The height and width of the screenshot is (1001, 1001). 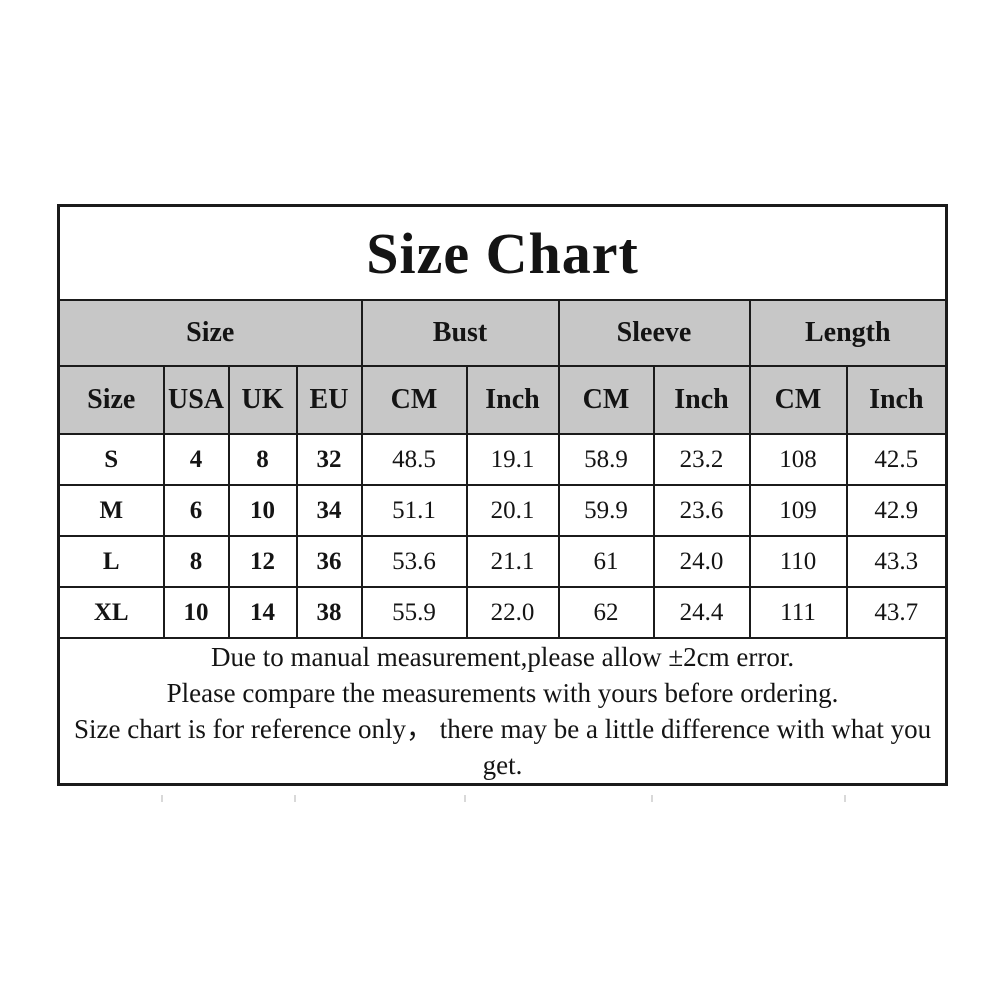 I want to click on table-row-l: L 8 12 36 53.6 21.1 61 24.0 110 43.3, so click(x=502, y=561).